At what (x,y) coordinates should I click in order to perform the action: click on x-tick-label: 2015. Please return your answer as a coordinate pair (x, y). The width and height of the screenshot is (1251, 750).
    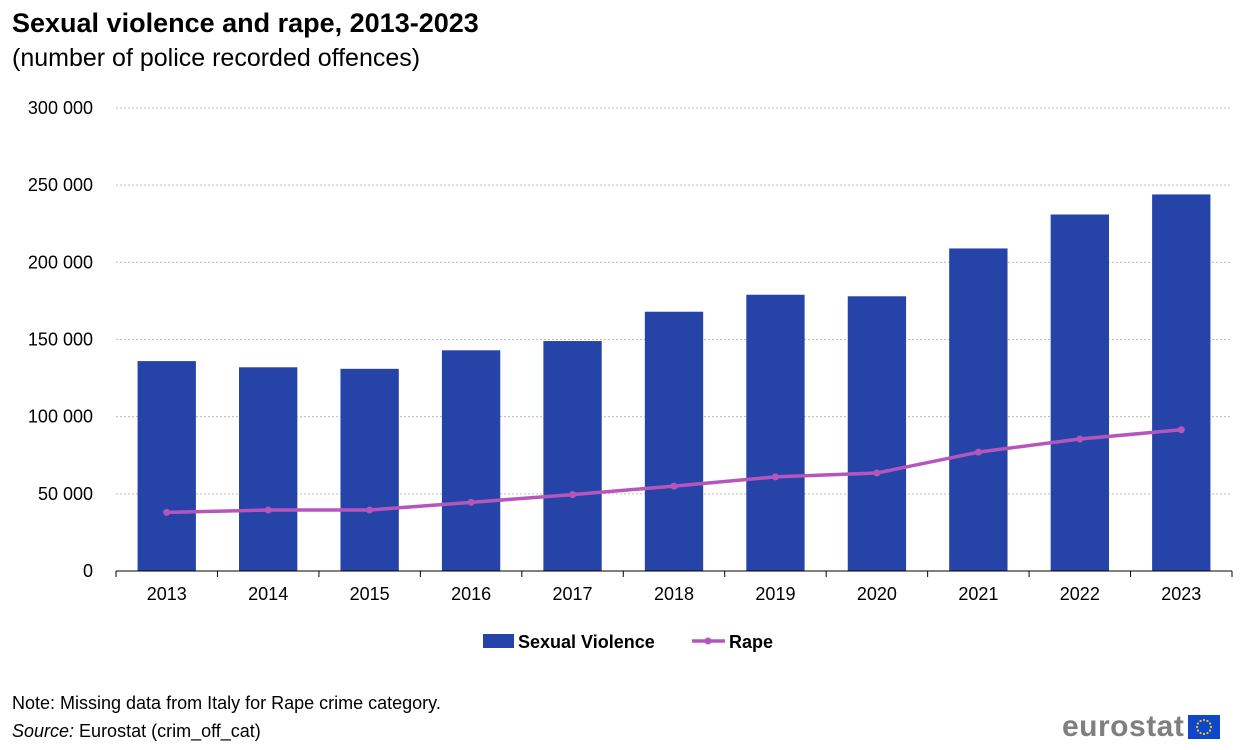
    Looking at the image, I should click on (370, 594).